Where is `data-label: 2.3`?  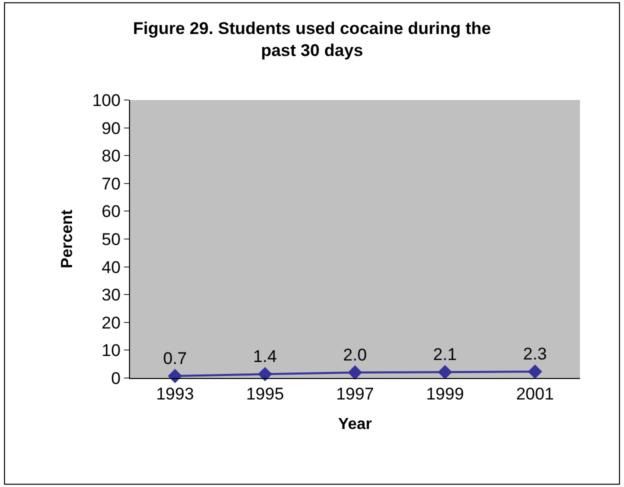
data-label: 2.3 is located at coordinates (535, 354).